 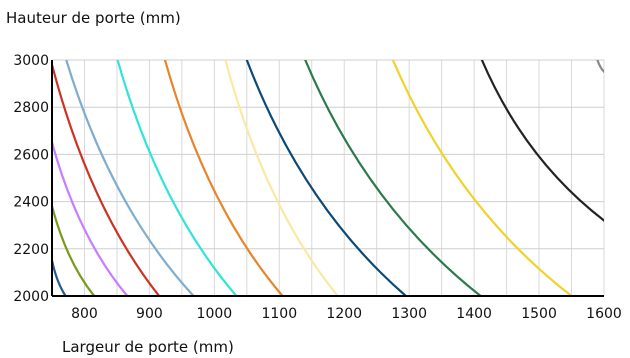 I want to click on x-tick-label: 1600, so click(x=604, y=314).